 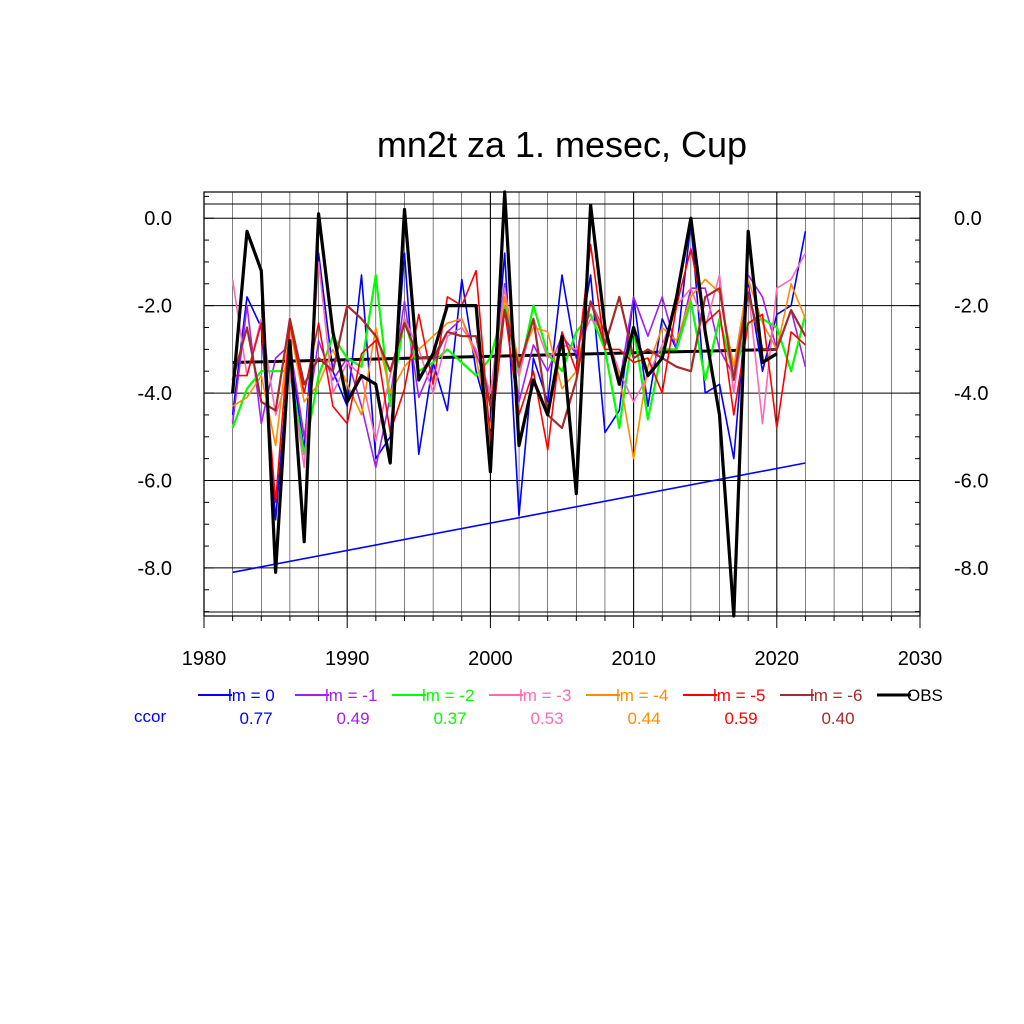 I want to click on x-tick-label: 2010, so click(x=633, y=659).